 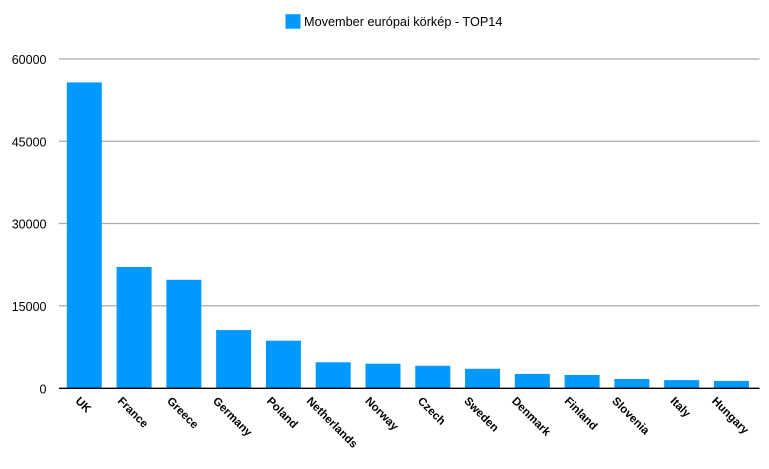 I want to click on svg-text: 45000, so click(x=29, y=142).